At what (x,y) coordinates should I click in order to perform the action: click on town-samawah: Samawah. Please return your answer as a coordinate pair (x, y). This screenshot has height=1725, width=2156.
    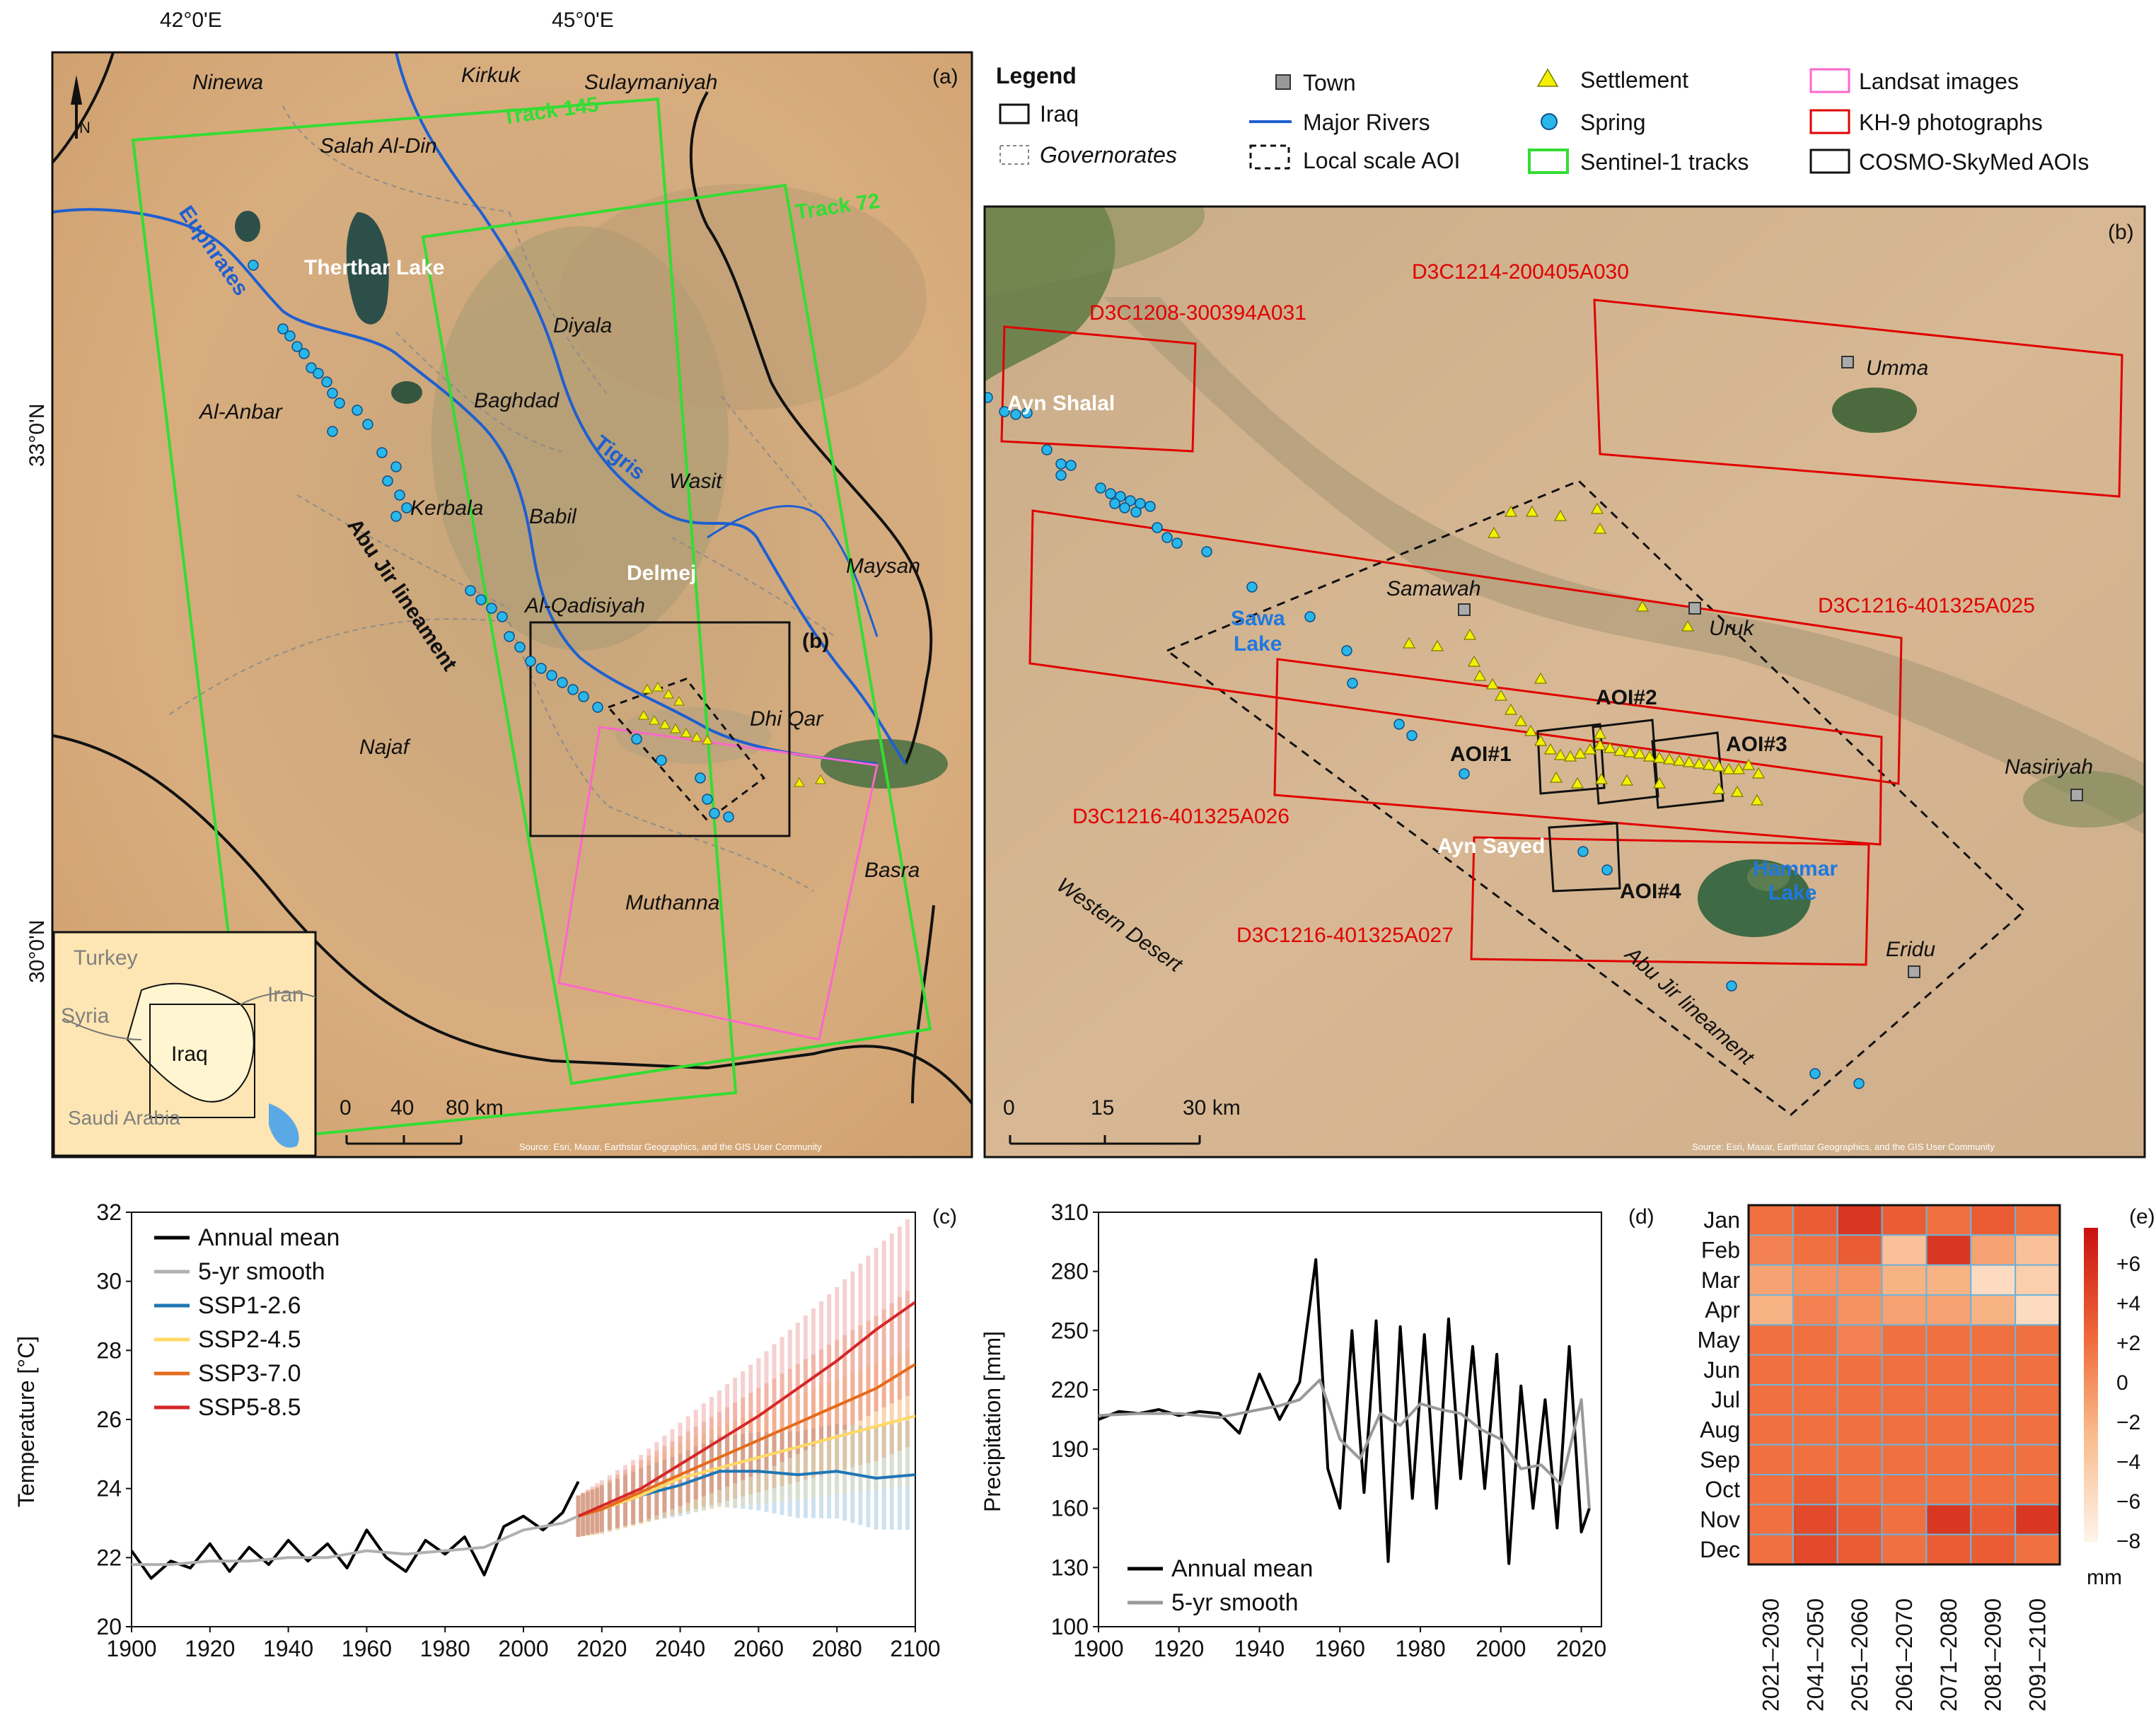
    Looking at the image, I should click on (1433, 588).